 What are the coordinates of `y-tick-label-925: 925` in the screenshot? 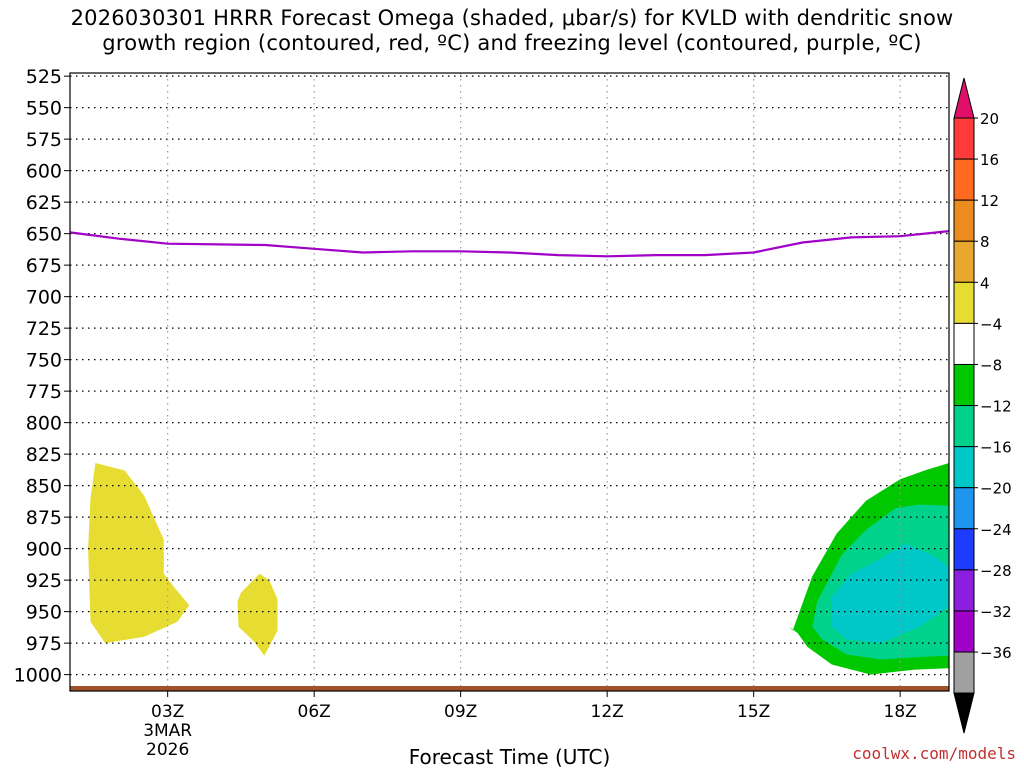 It's located at (44, 581).